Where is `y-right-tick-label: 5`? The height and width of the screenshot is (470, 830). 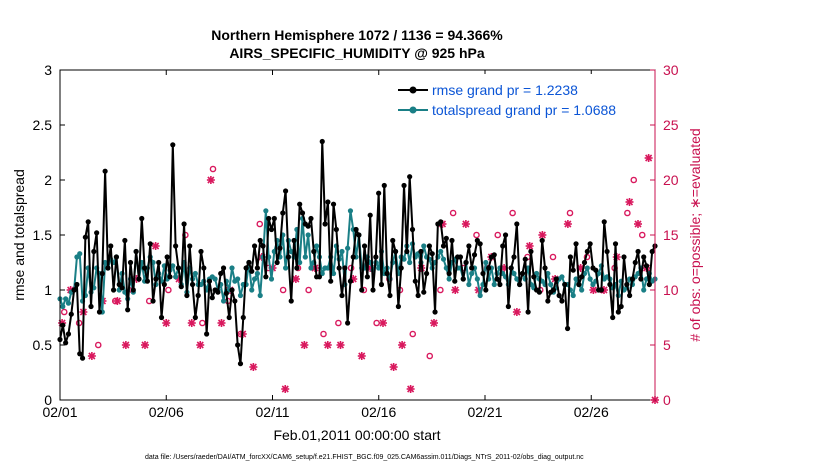
y-right-tick-label: 5 is located at coordinates (667, 345).